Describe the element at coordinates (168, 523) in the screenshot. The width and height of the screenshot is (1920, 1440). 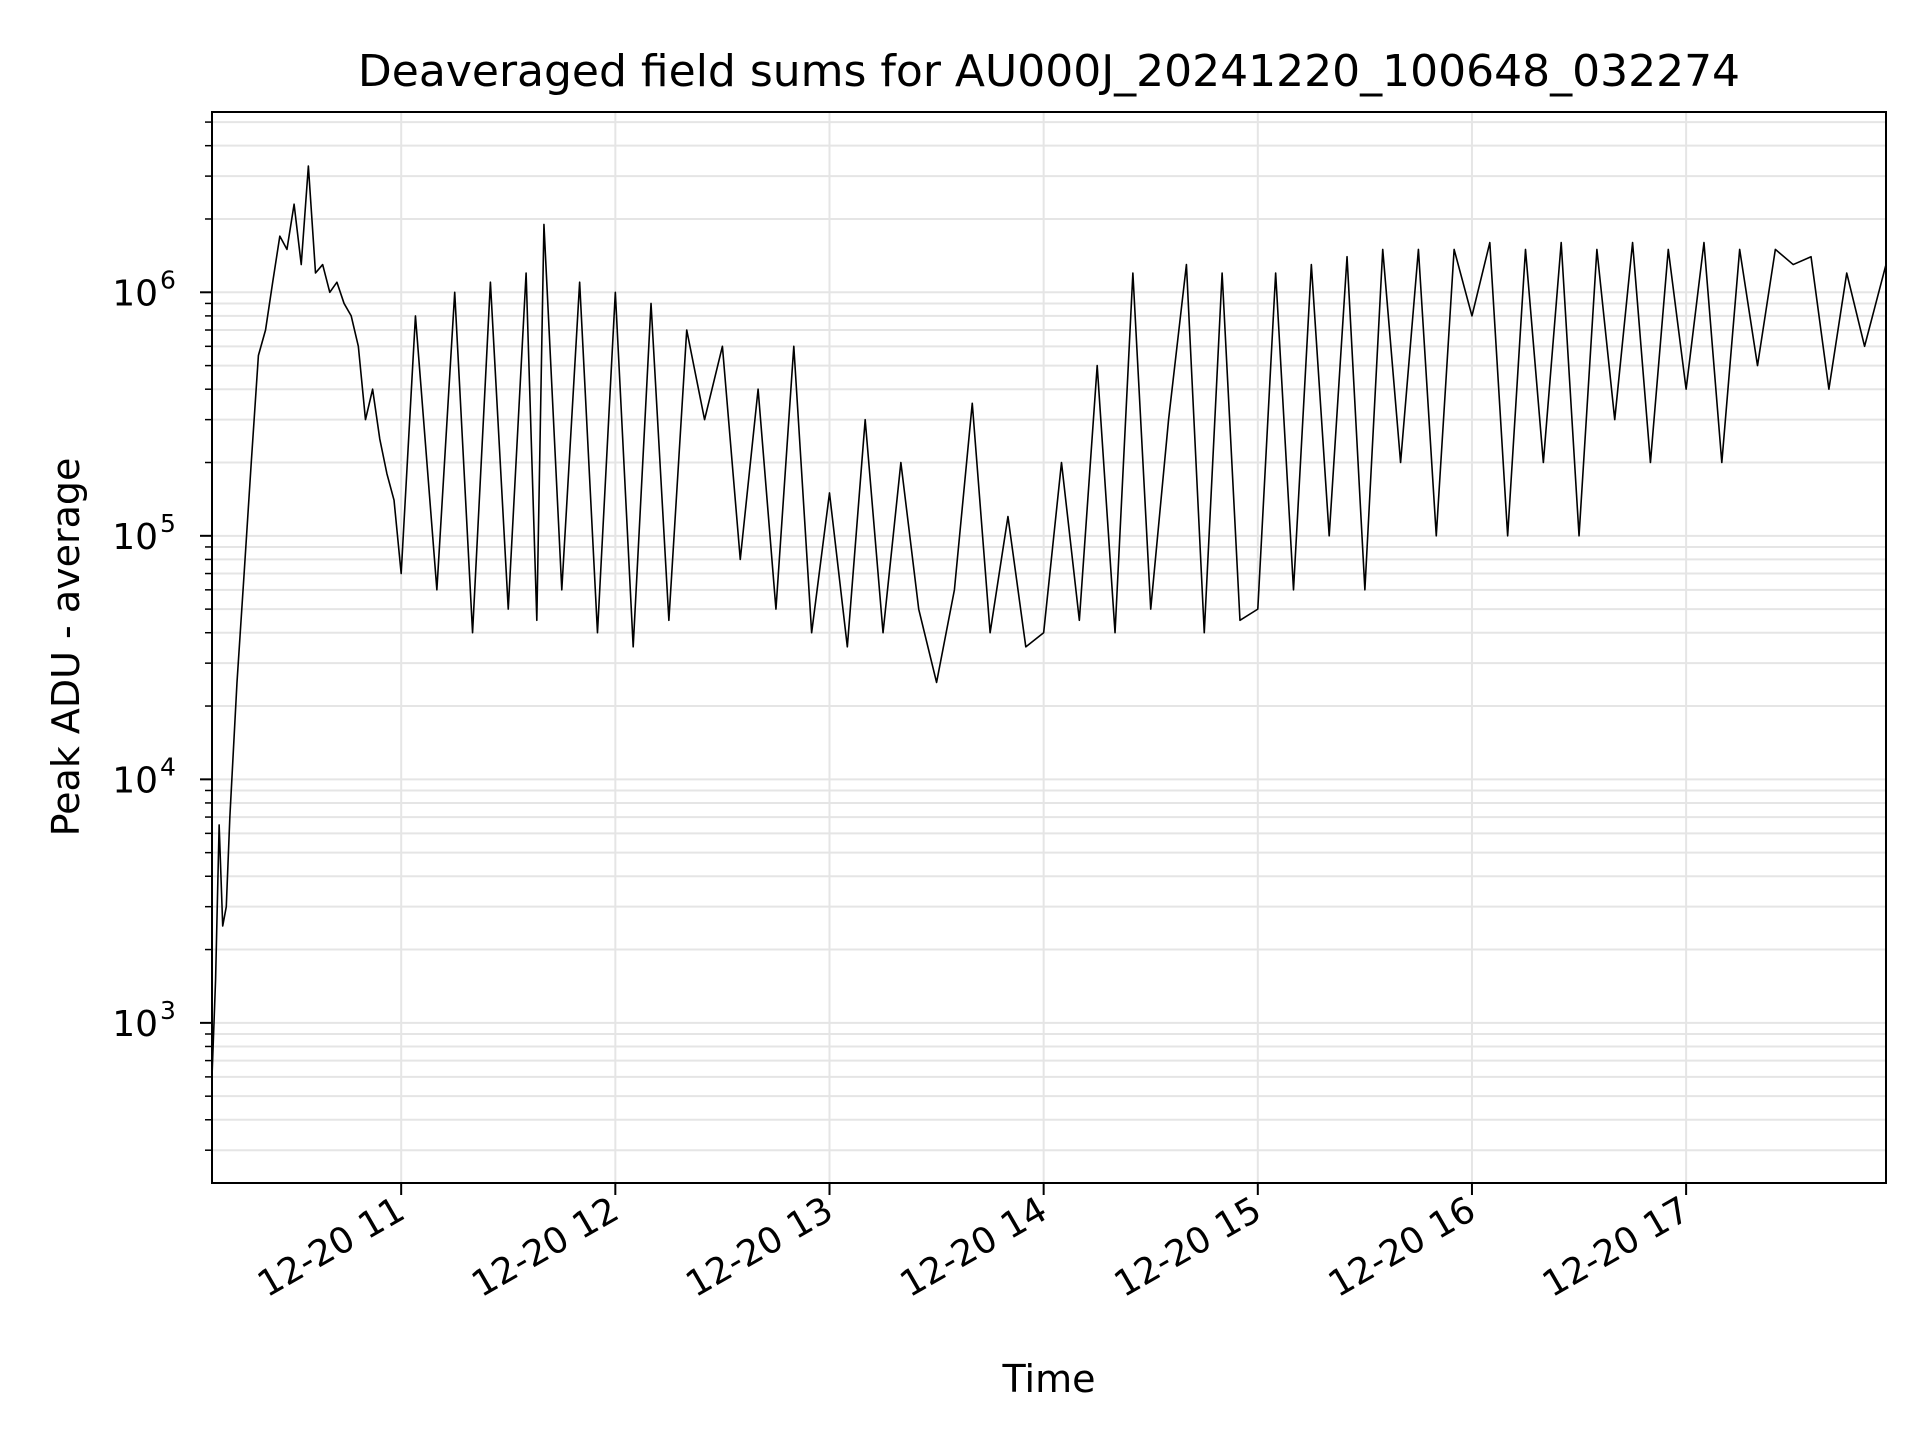
I see `y-tick-exponent: 5` at that location.